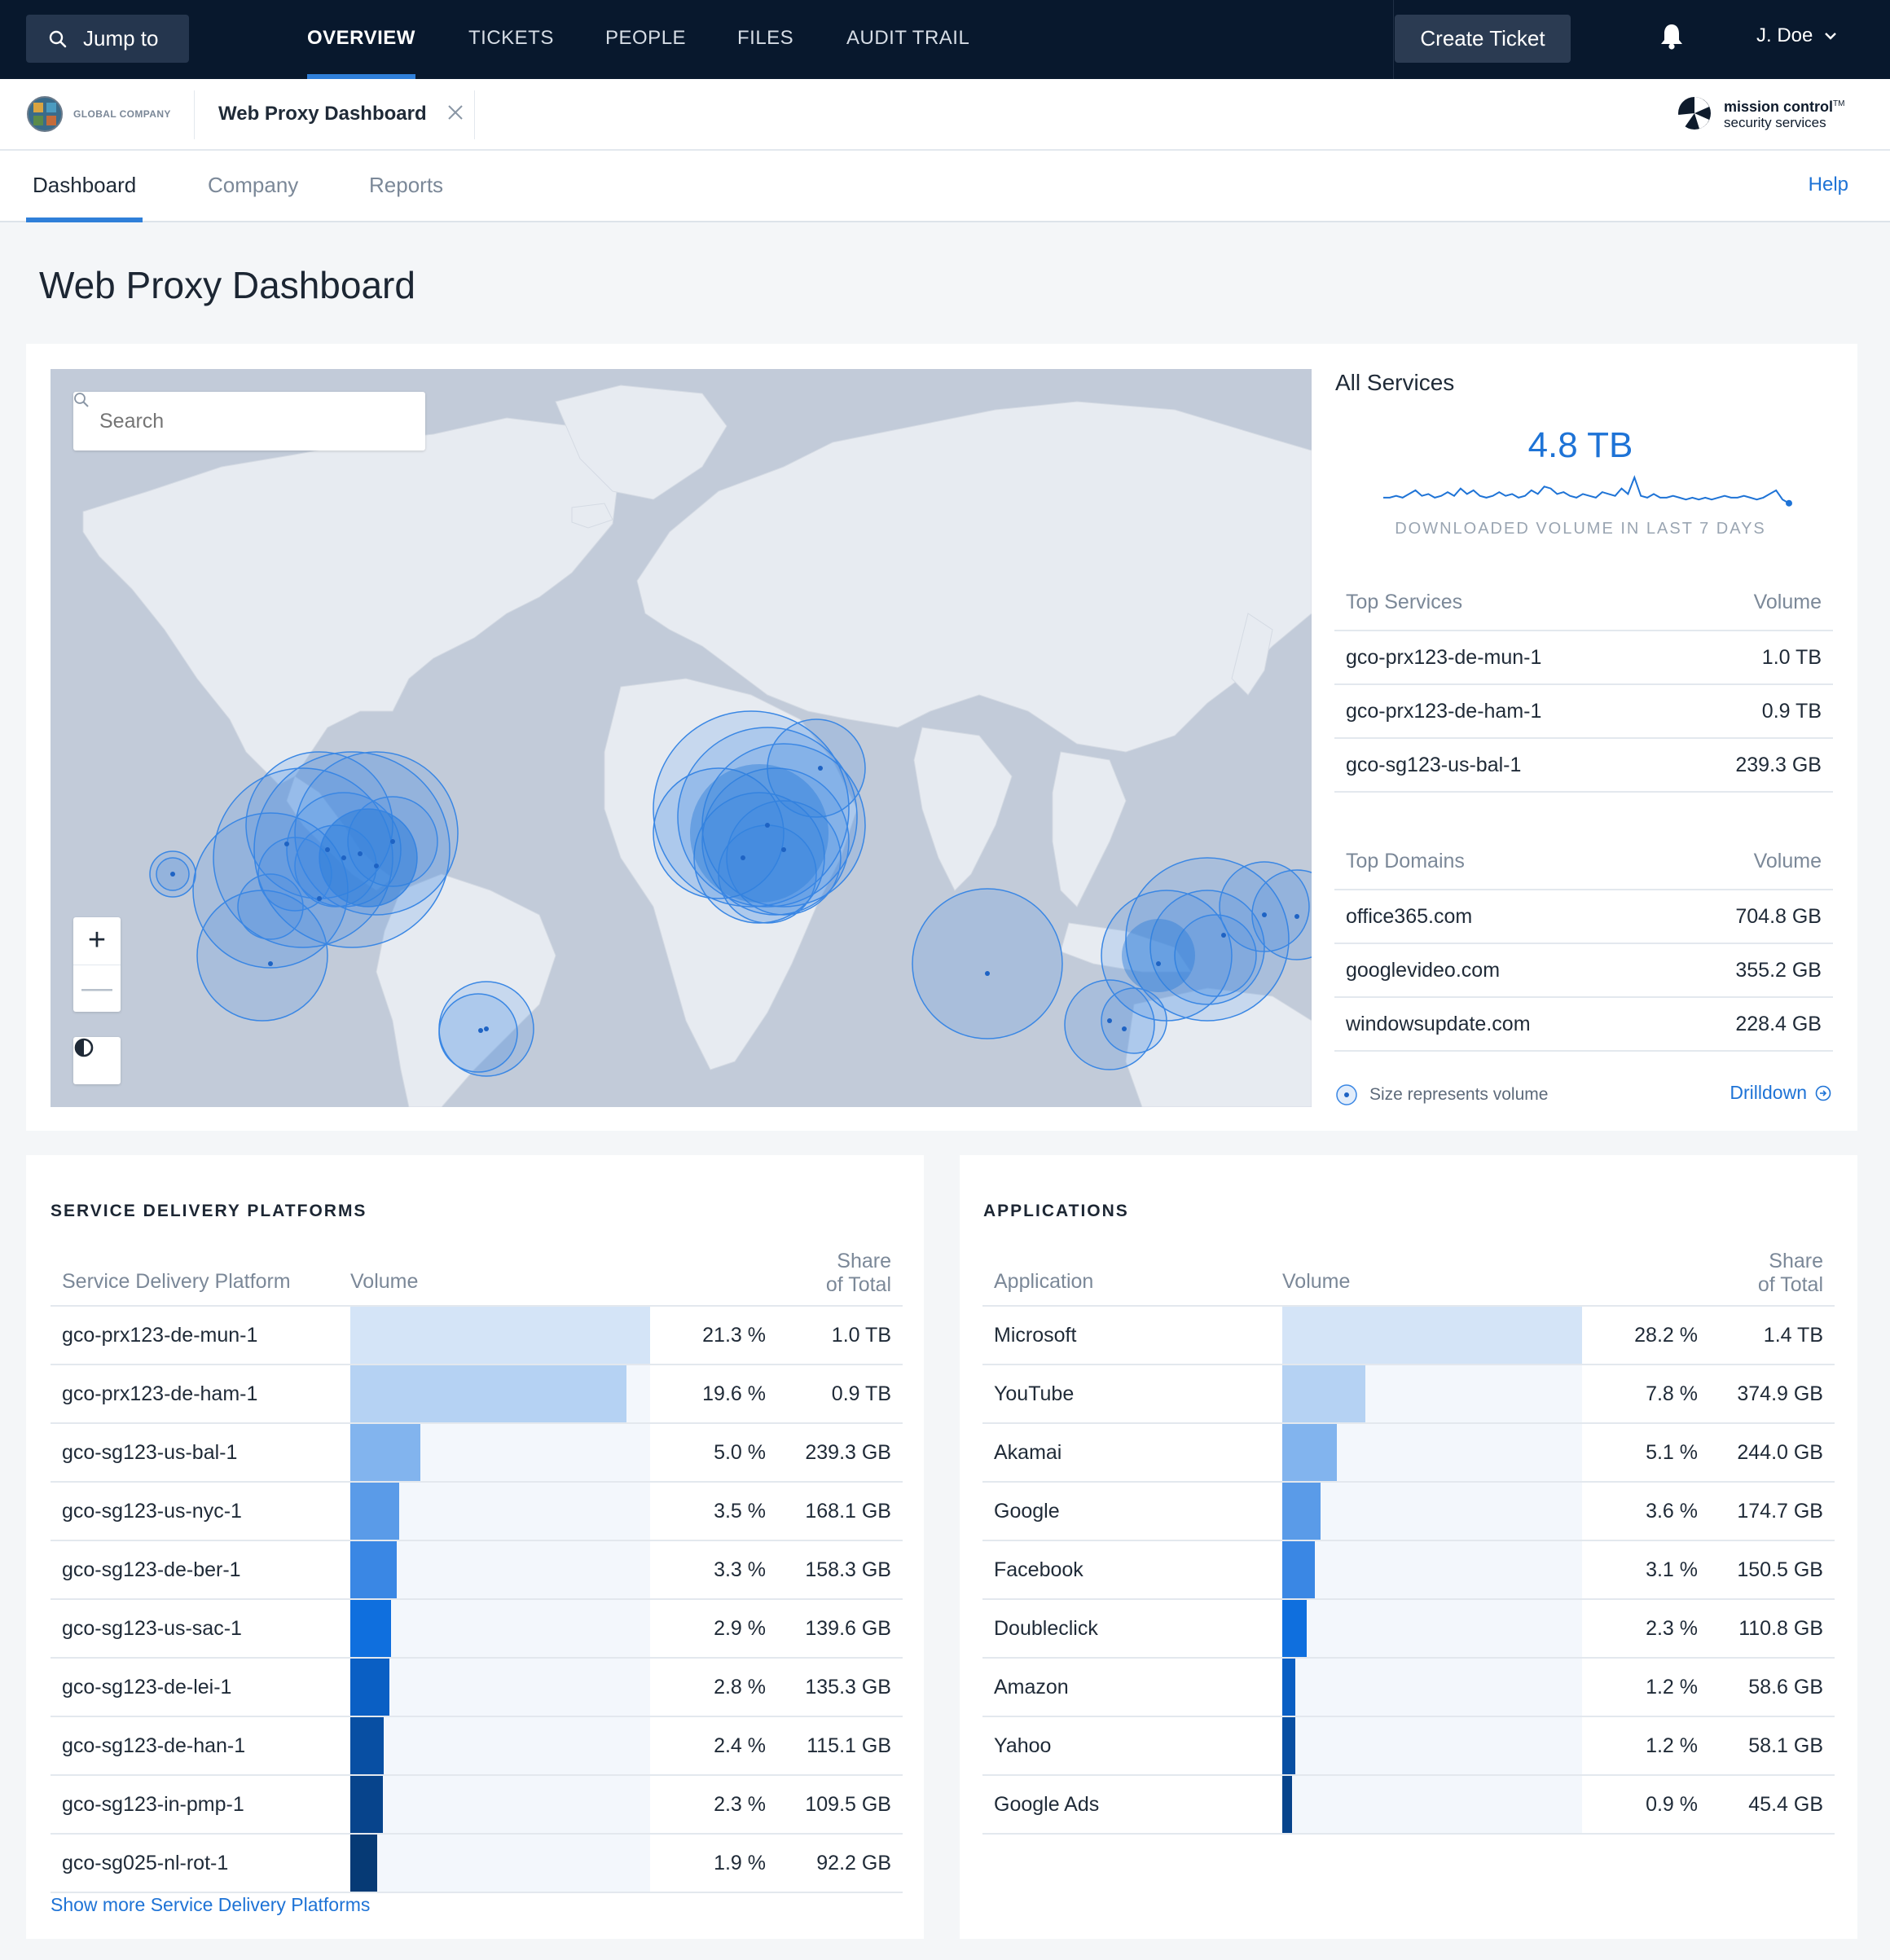  I want to click on row-name: Google Ads, so click(1047, 1804).